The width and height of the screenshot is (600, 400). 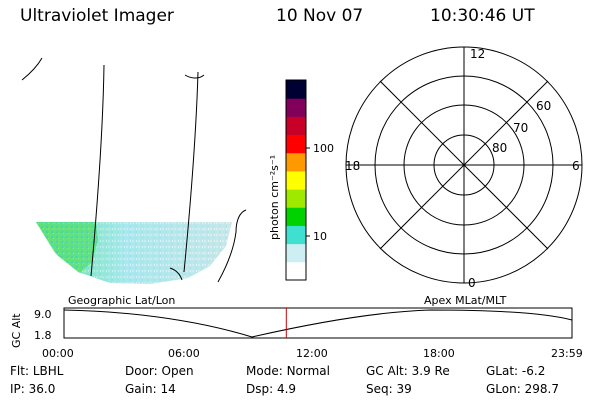 What do you see at coordinates (274, 197) in the screenshot?
I see `colorbar-unit-label: photon cm⁻²s⁻¹` at bounding box center [274, 197].